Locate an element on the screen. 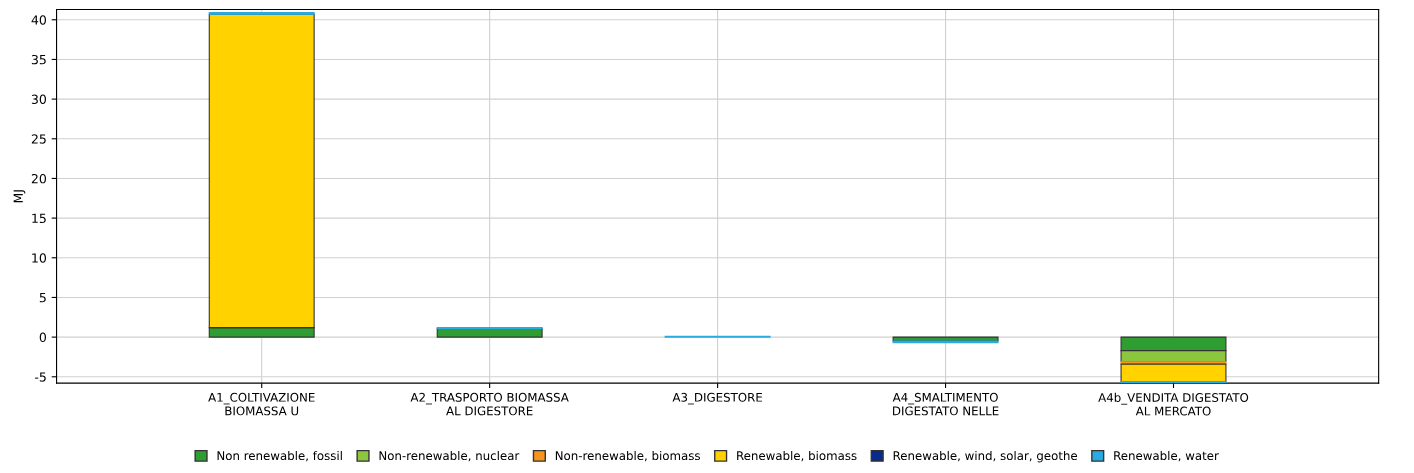  x-tick-label: A2_TRASPORTO BIOMASSA AL DIGESTORE is located at coordinates (489, 404).